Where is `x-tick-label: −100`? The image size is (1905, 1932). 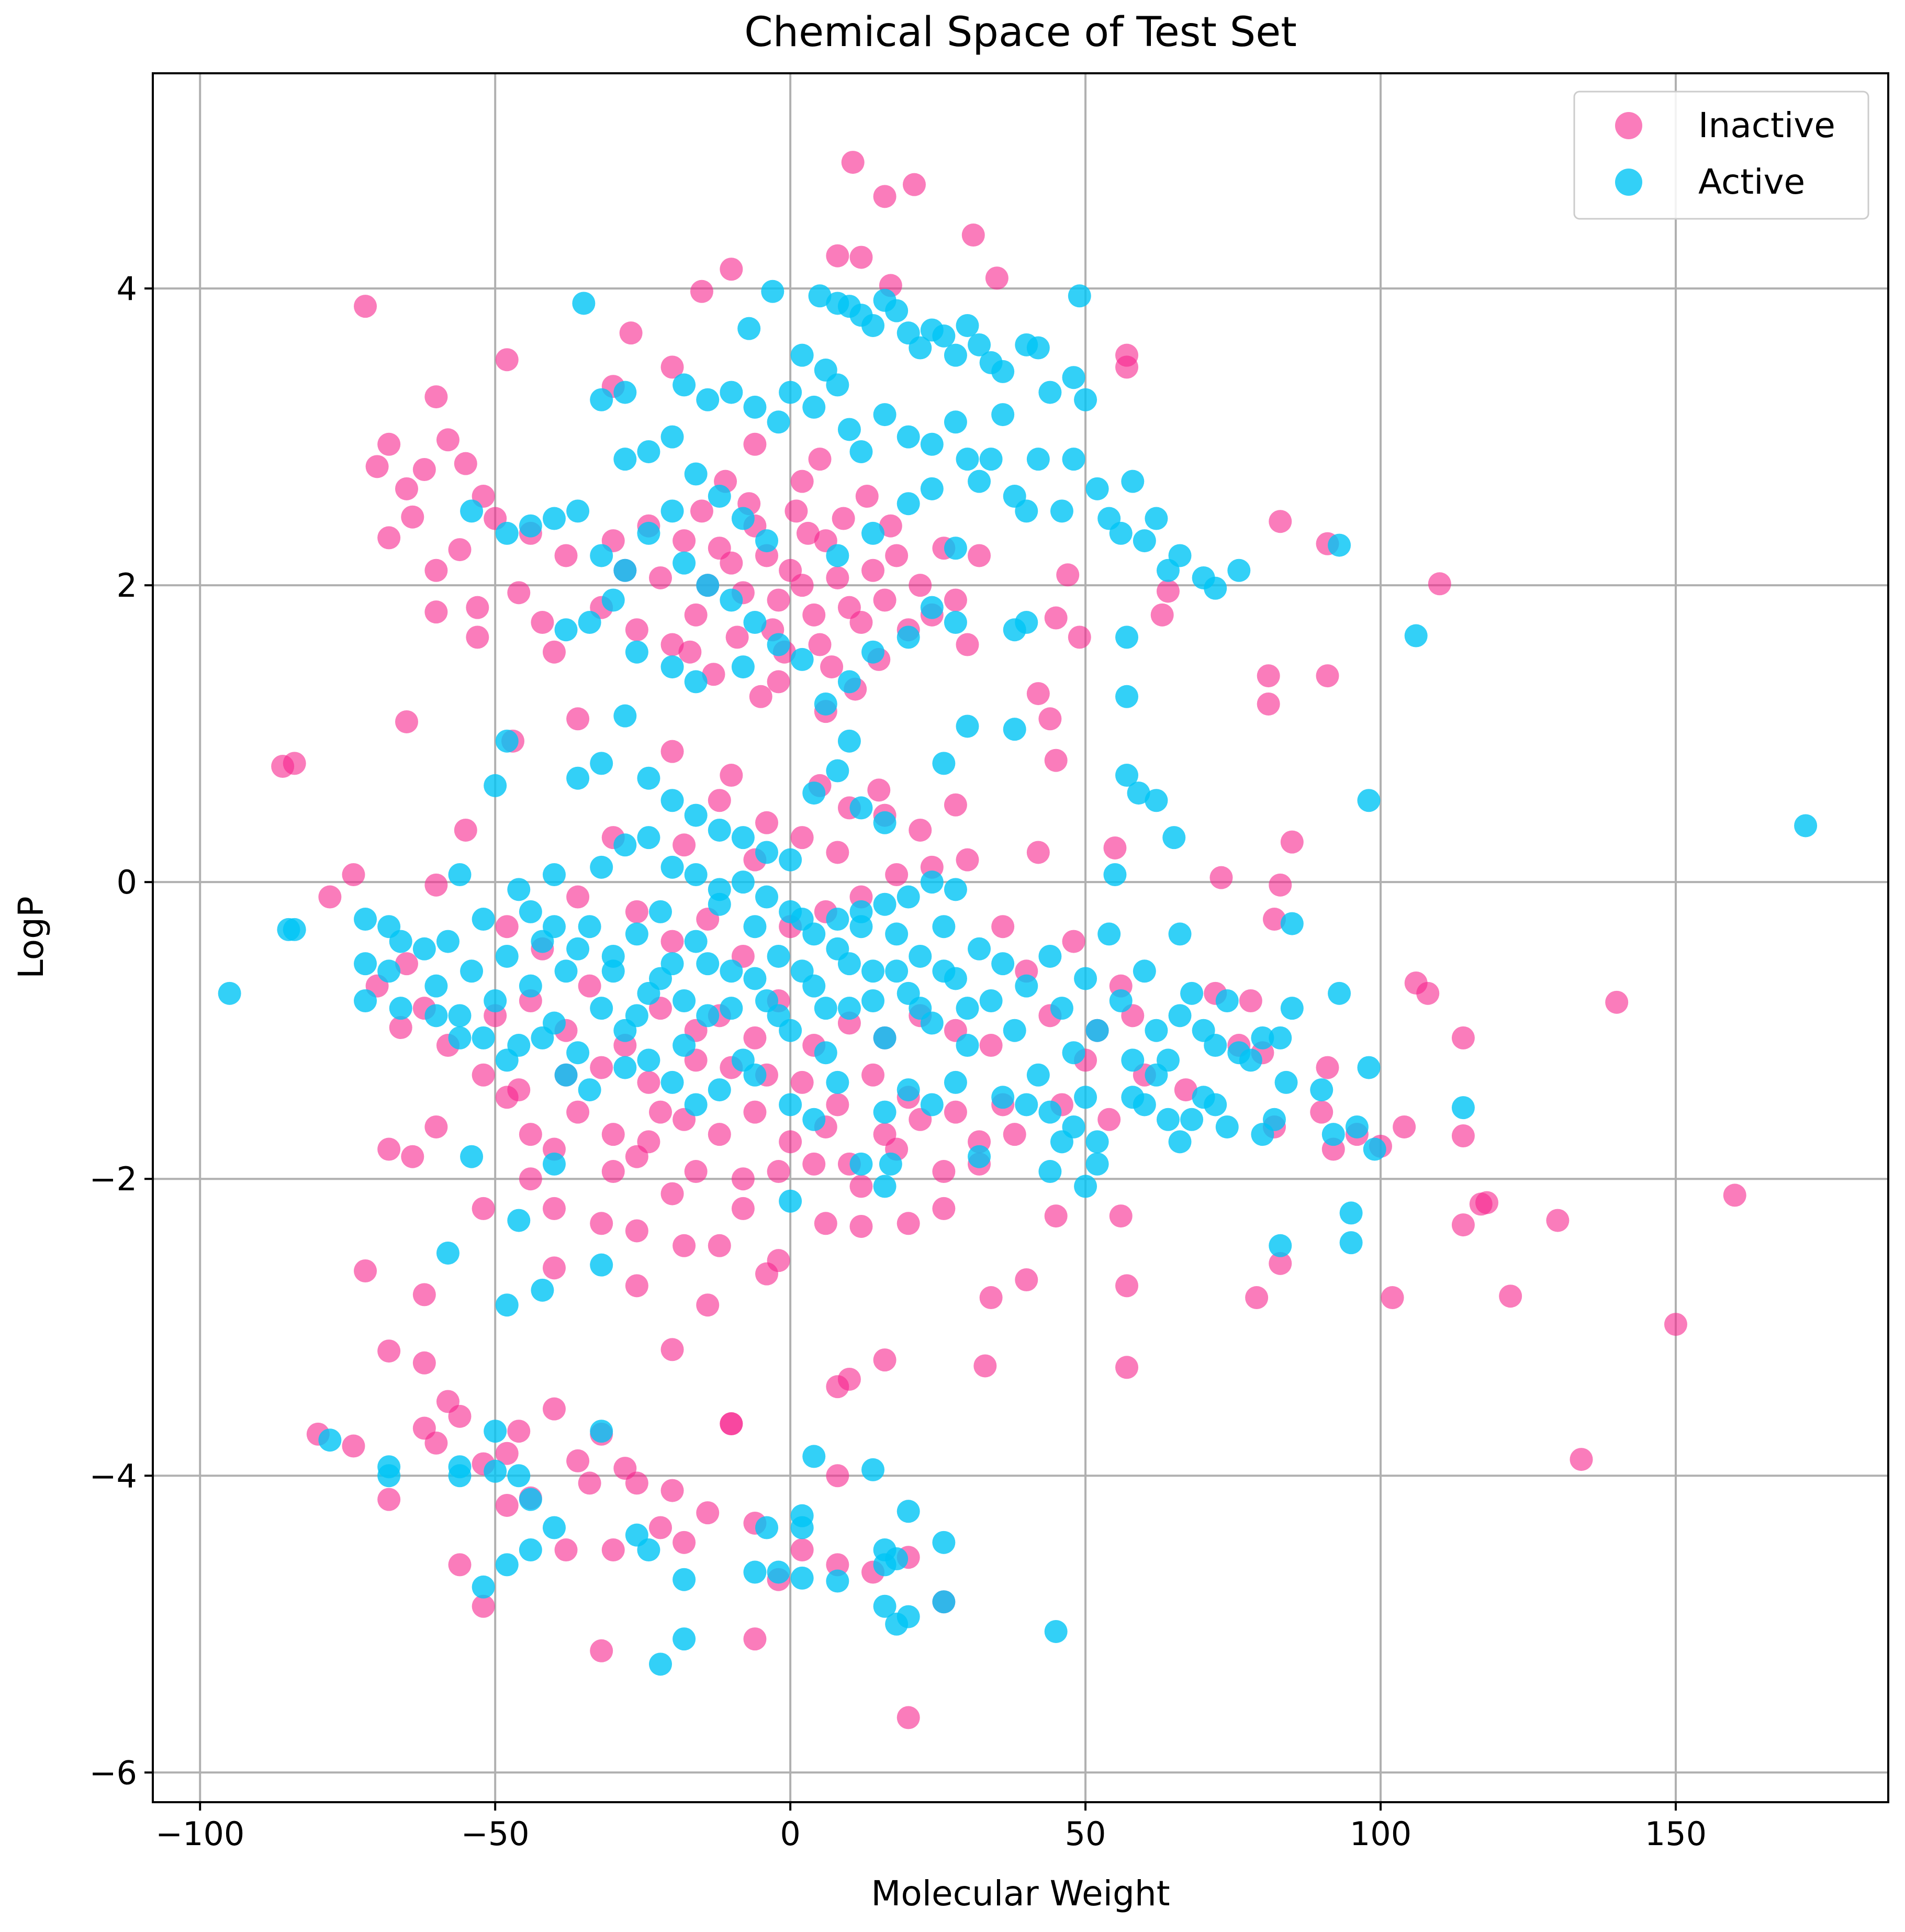
x-tick-label: −100 is located at coordinates (200, 1834).